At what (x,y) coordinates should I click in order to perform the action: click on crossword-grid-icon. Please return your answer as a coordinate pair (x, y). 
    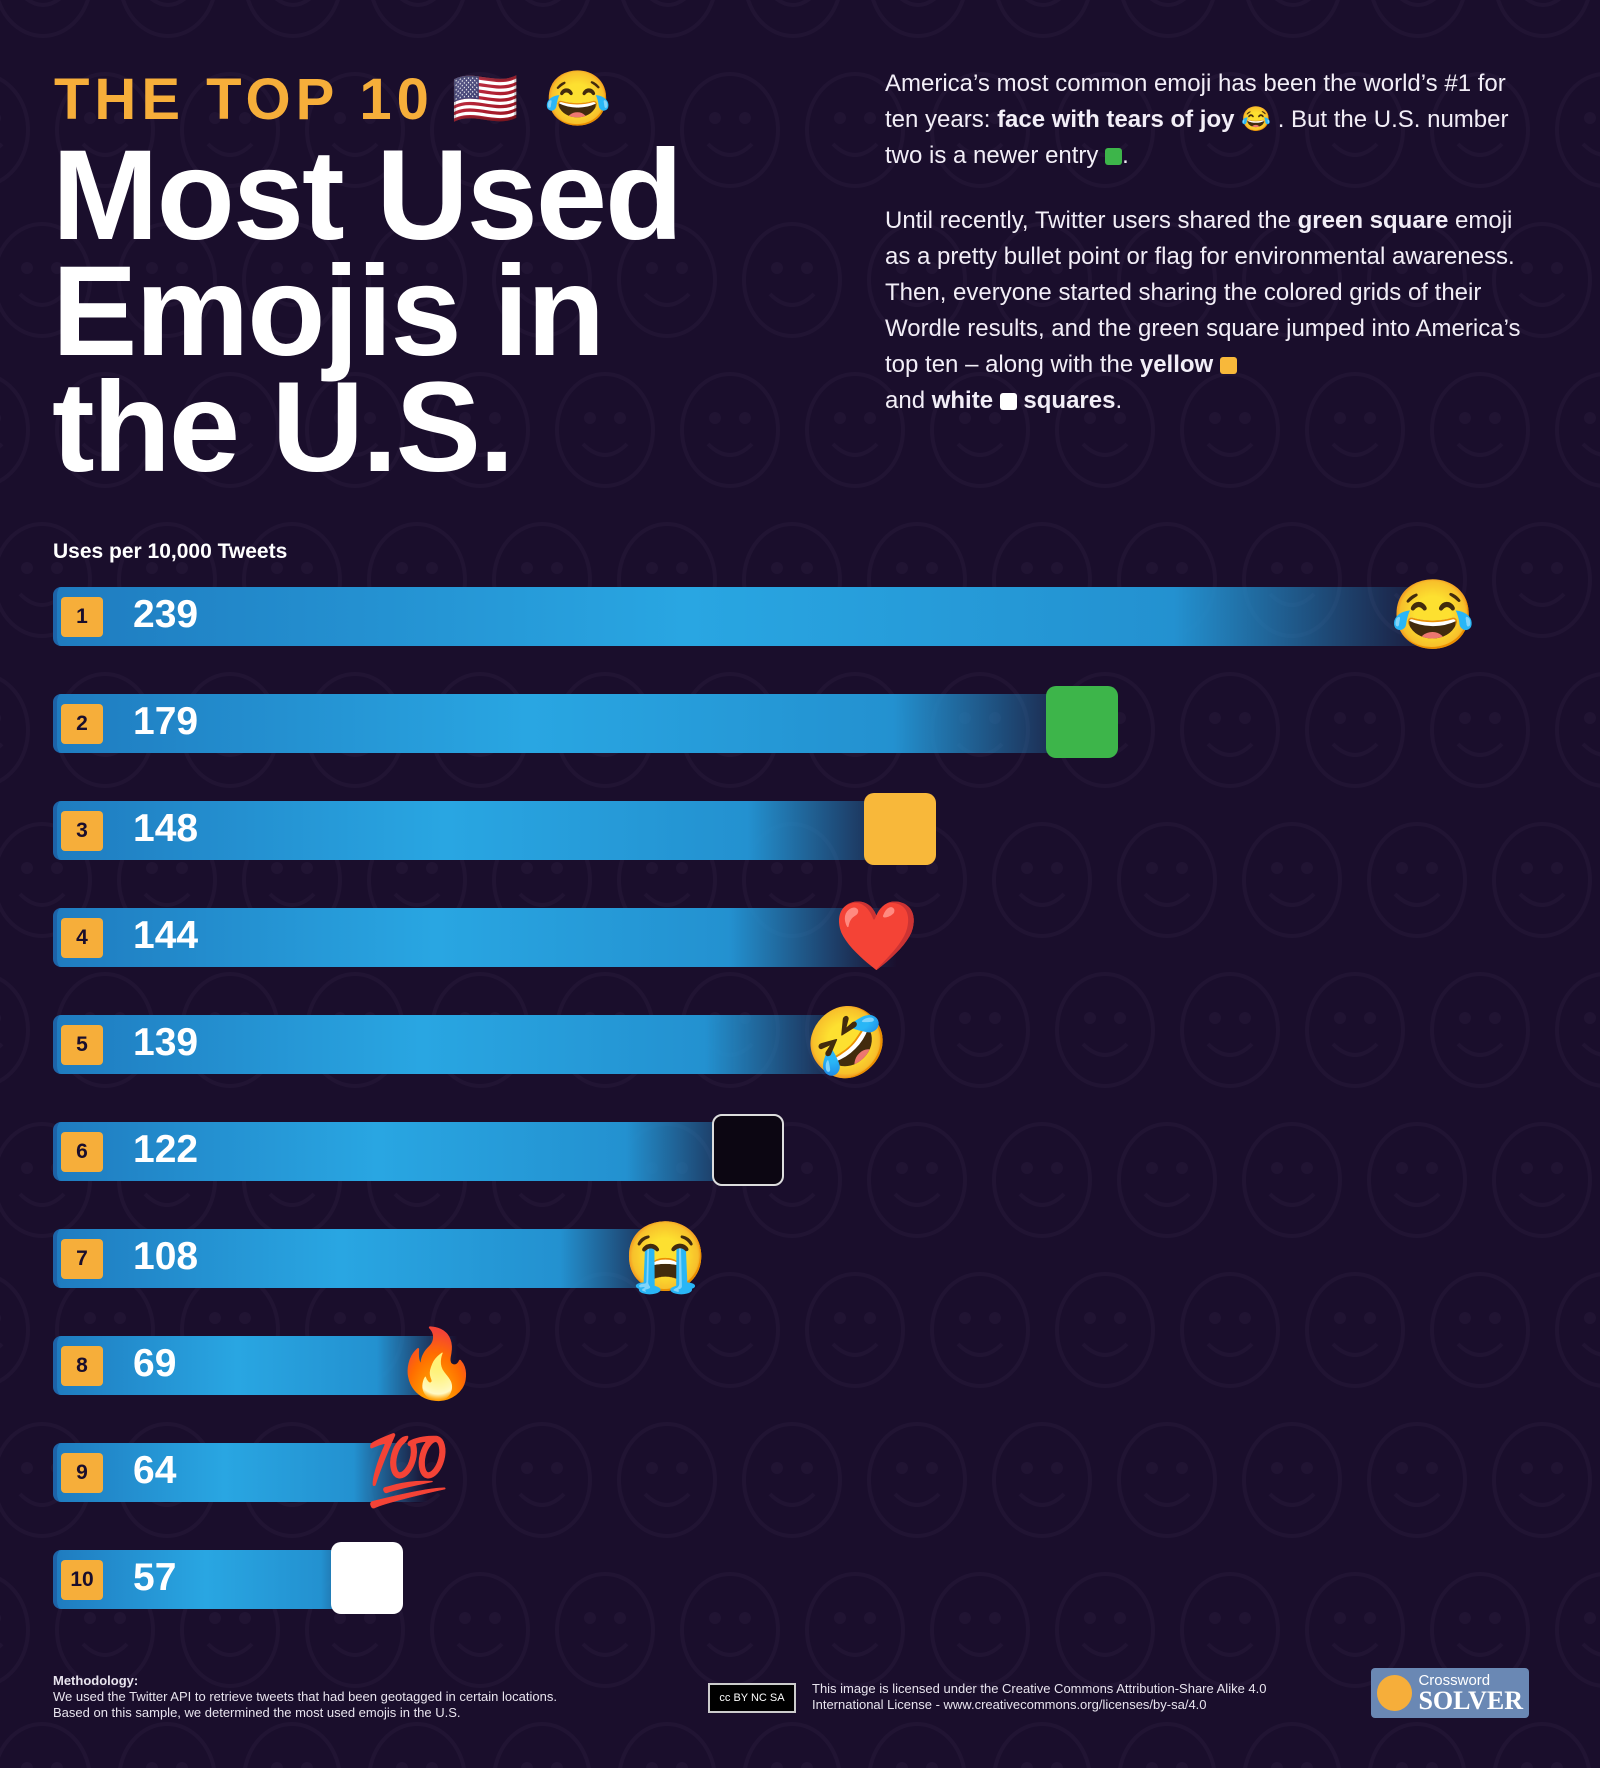
    Looking at the image, I should click on (1395, 1693).